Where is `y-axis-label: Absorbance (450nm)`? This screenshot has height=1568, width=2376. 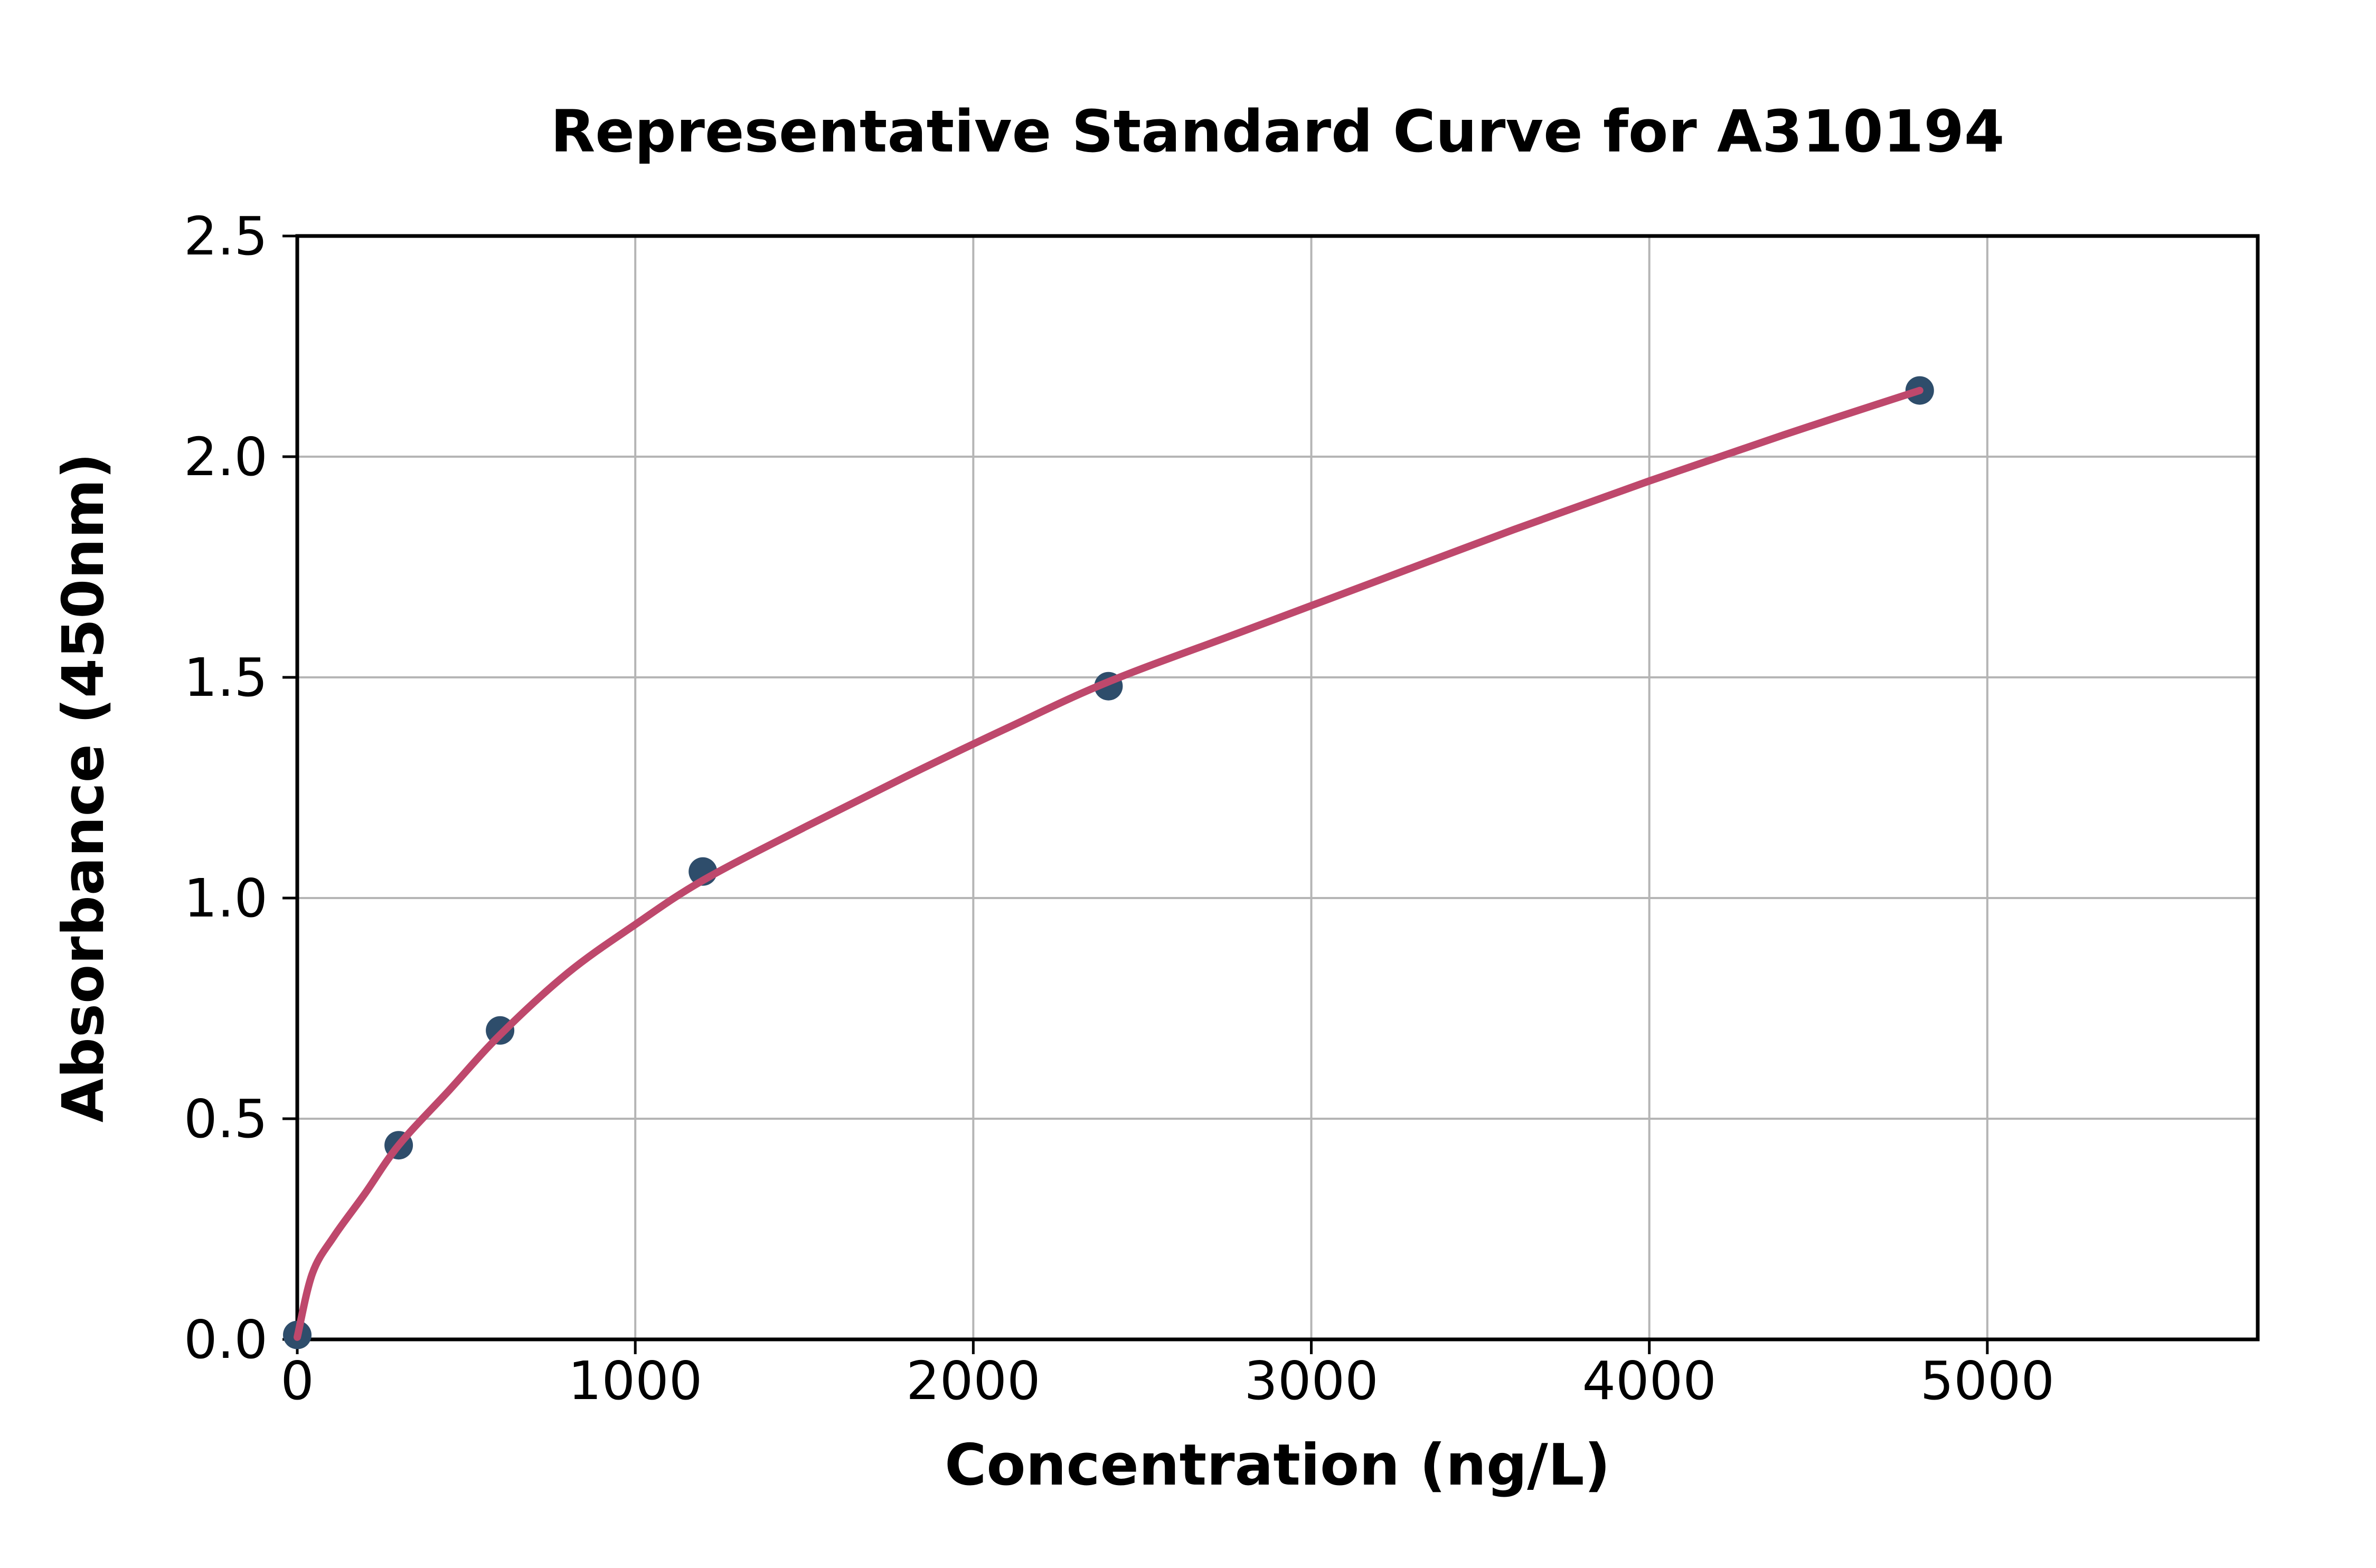
y-axis-label: Absorbance (450nm) is located at coordinates (84, 788).